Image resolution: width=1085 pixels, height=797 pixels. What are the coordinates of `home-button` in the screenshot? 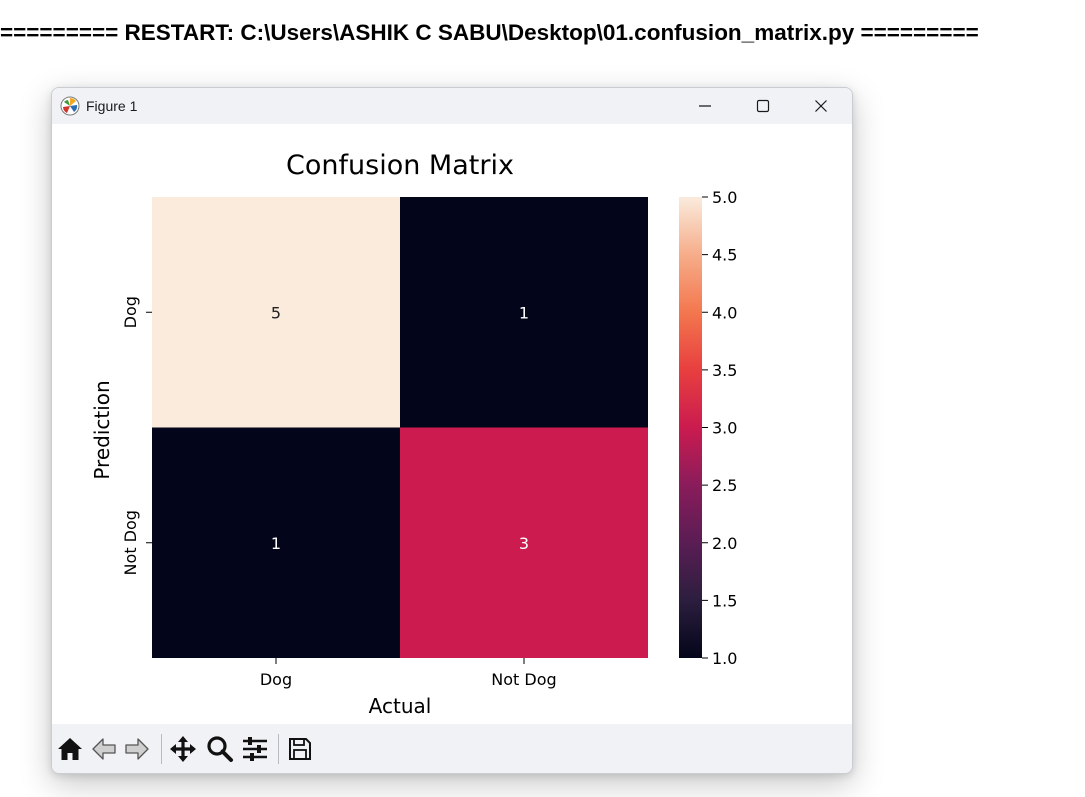 It's located at (70, 749).